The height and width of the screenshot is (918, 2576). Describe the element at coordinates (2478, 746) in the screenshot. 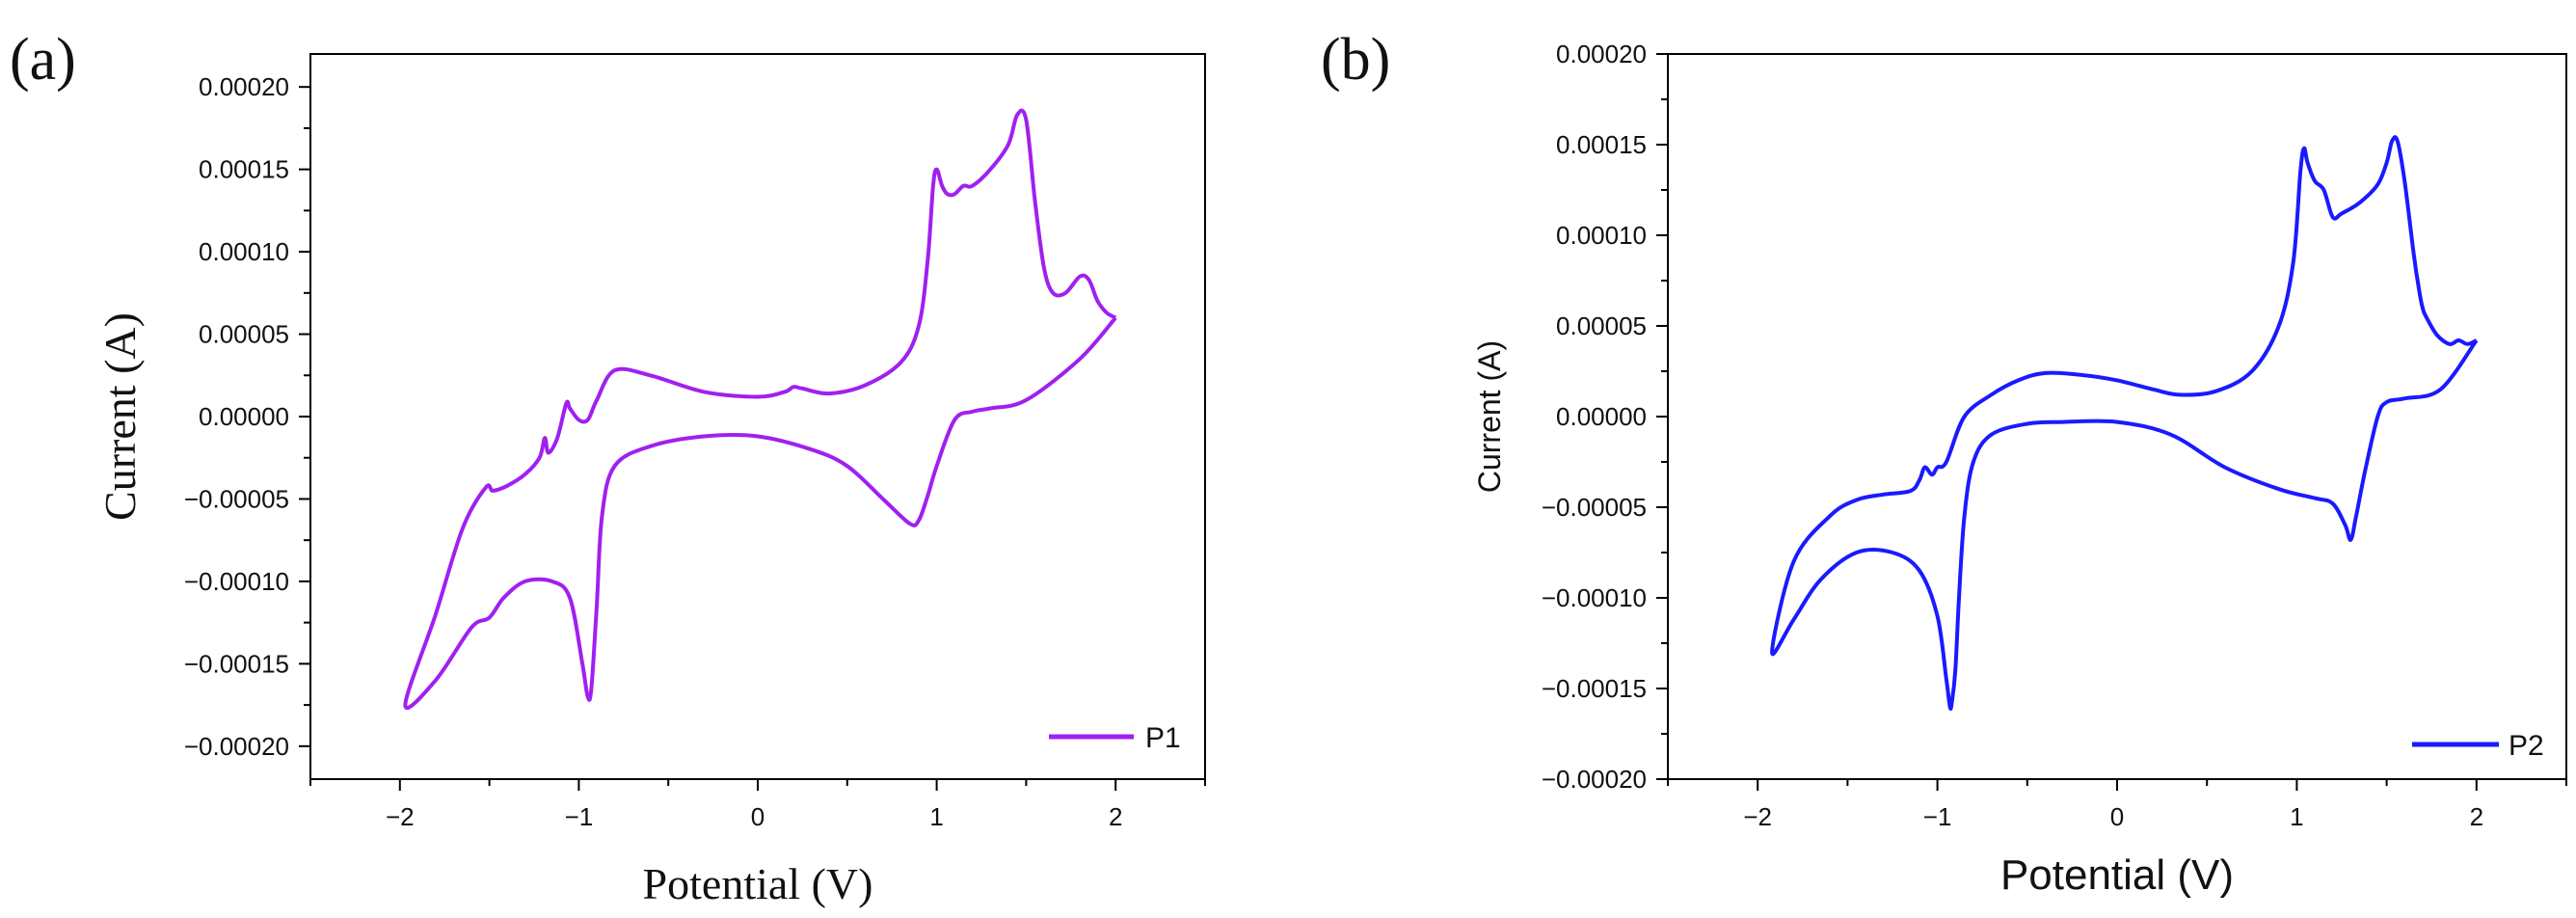

I see `legend-b: P2` at that location.